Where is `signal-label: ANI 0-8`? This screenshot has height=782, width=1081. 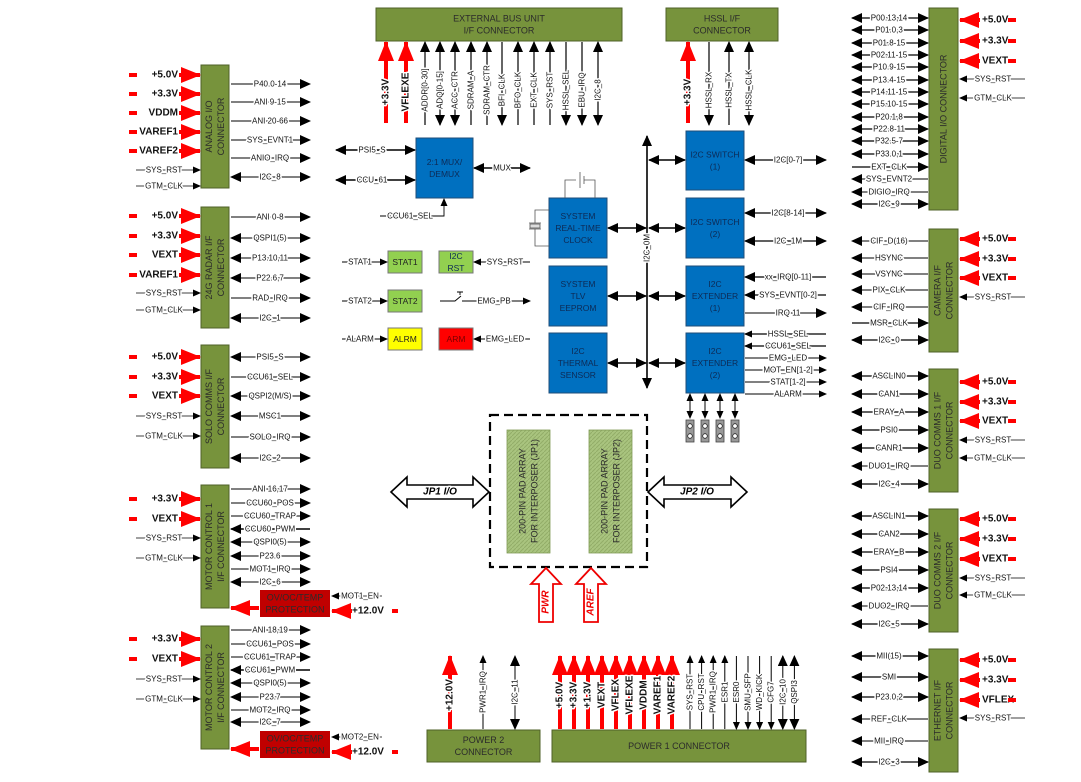 signal-label: ANI 0-8 is located at coordinates (270, 217).